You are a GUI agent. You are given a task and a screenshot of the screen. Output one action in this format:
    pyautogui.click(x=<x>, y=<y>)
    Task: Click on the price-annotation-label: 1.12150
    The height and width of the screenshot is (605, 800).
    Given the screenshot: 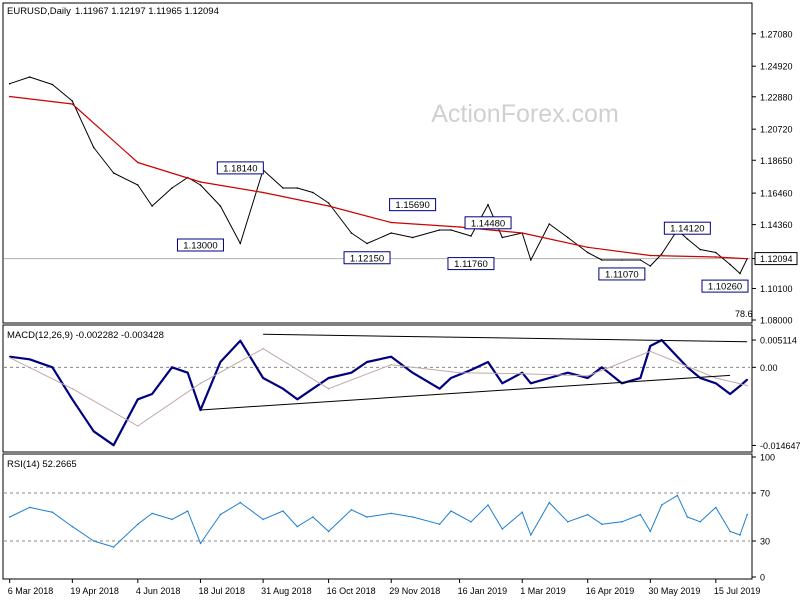 What is the action you would take?
    pyautogui.click(x=367, y=258)
    